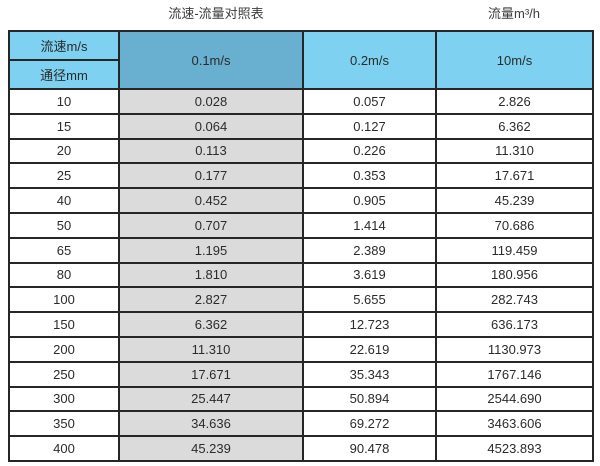 Image resolution: width=600 pixels, height=466 pixels. Describe the element at coordinates (369, 101) in the screenshot. I see `flow-cell-0-2ms: 0.057` at that location.